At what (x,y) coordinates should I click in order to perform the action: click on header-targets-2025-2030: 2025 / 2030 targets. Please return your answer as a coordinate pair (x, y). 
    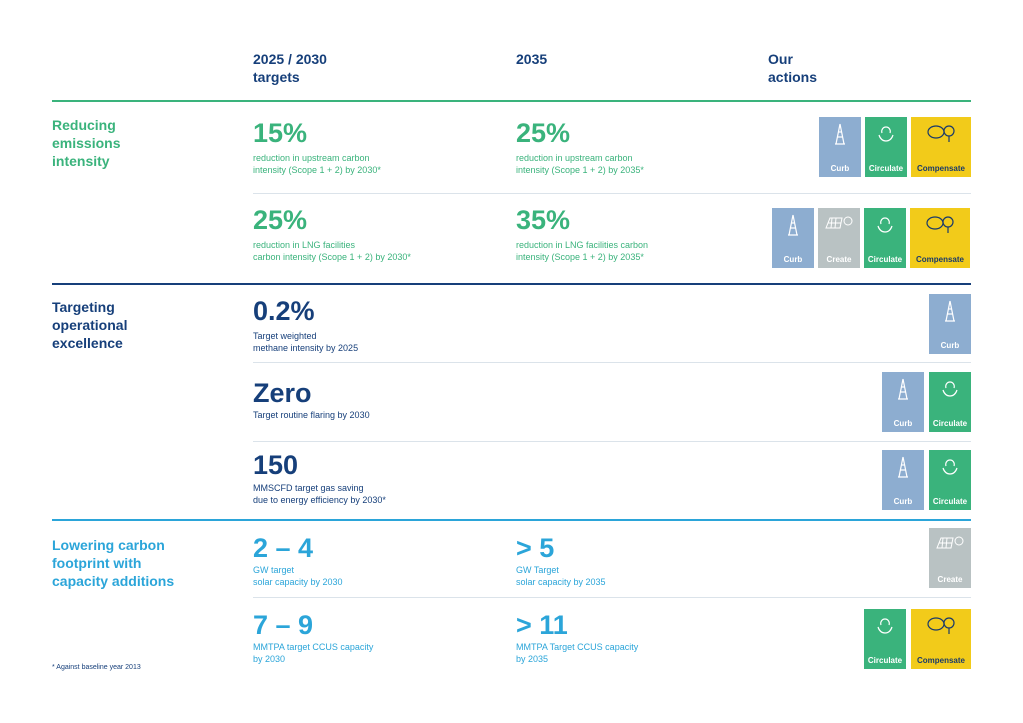
    Looking at the image, I should click on (290, 68).